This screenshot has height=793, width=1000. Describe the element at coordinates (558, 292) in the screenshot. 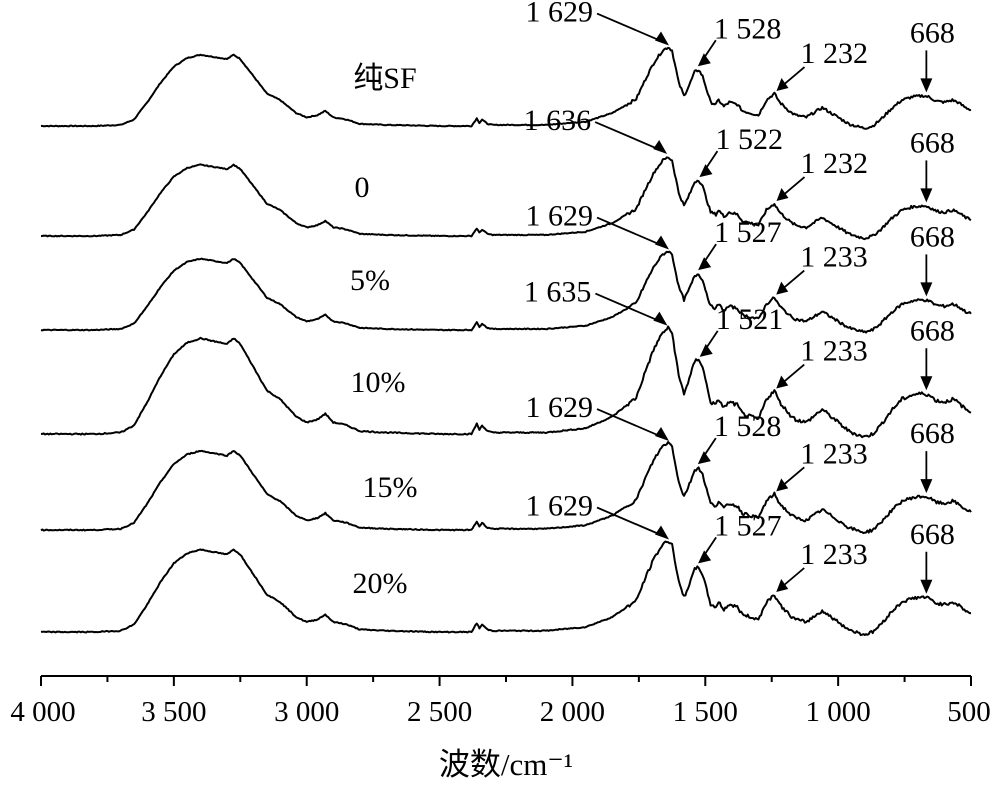

I see `peak-label: 1 635` at that location.